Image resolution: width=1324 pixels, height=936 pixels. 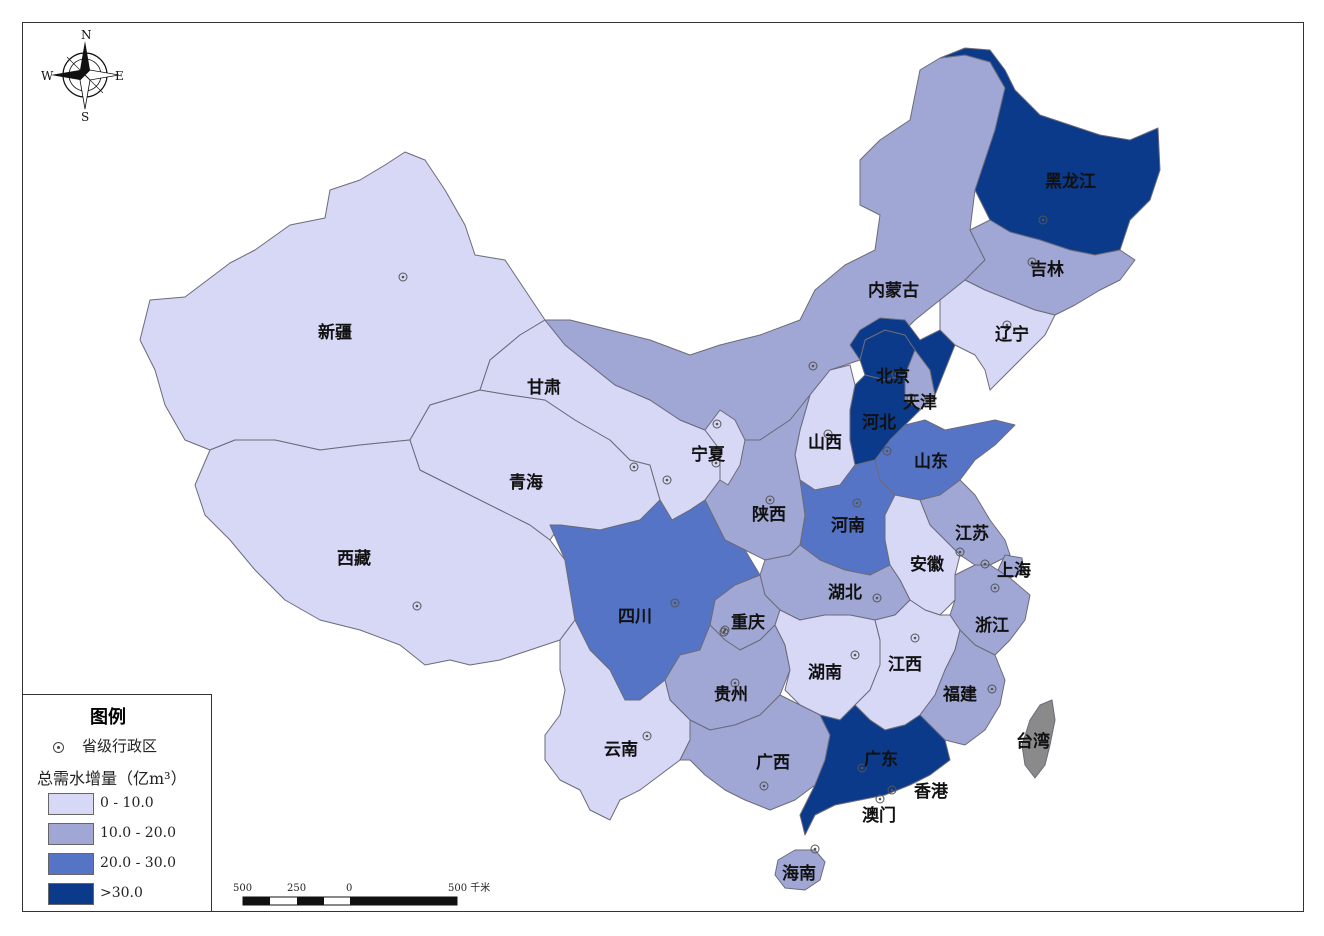 I want to click on label-shaanxi: 陕西, so click(x=769, y=514).